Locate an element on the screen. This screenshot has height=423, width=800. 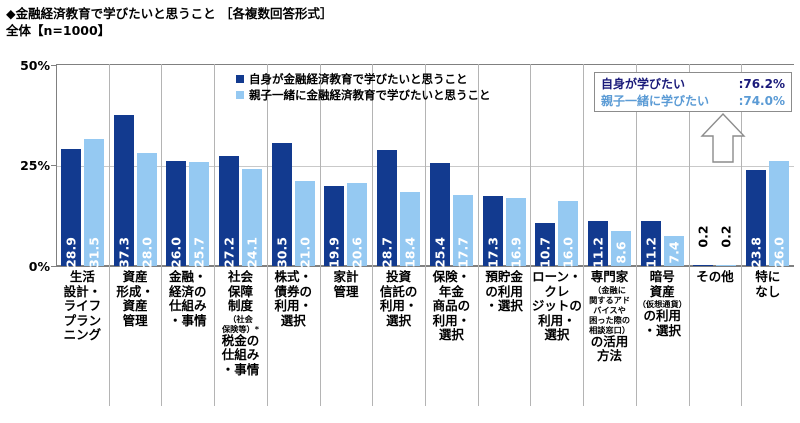
bar-group: 11.2 8.6 is located at coordinates (609, 235).